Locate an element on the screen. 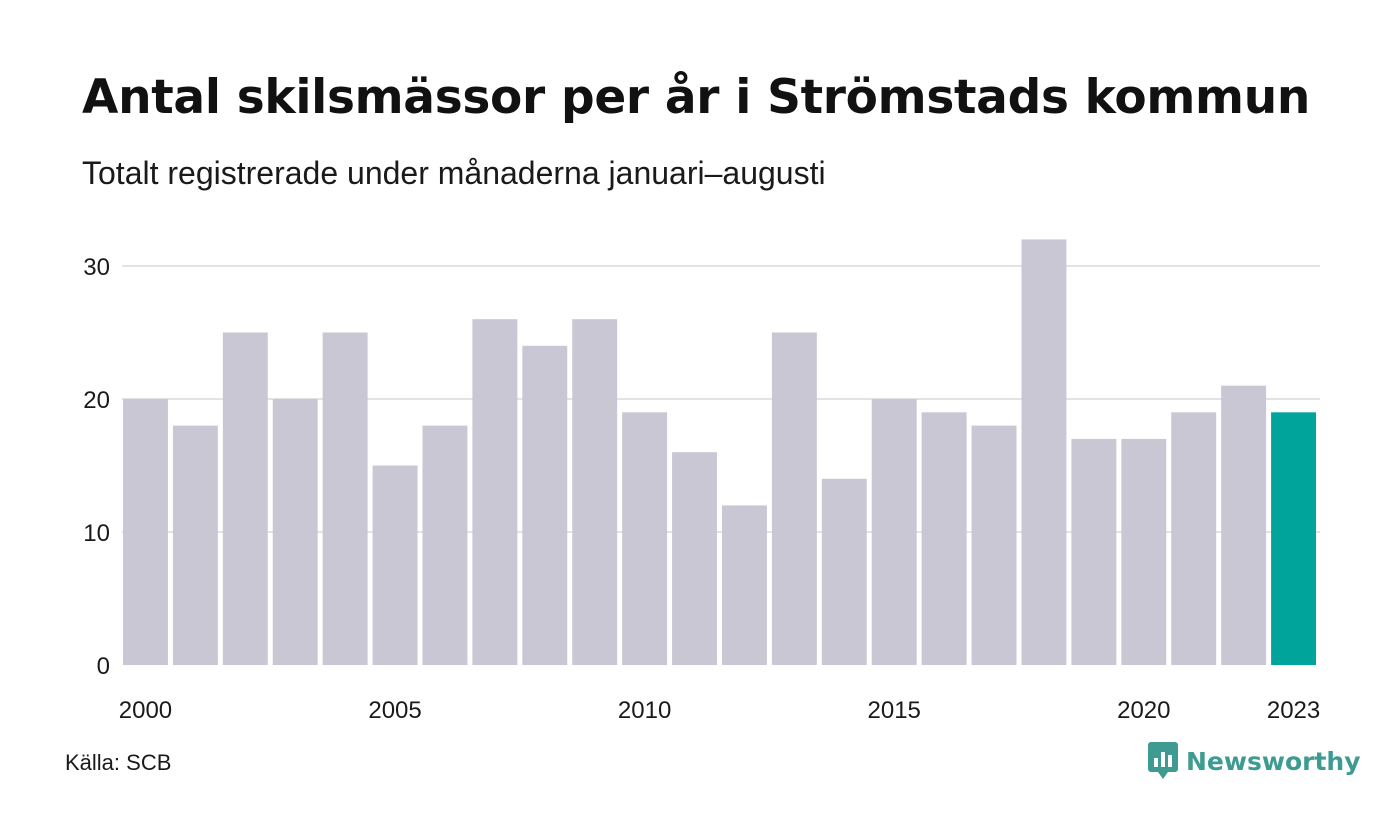 The height and width of the screenshot is (840, 1400). source-note: Källa: SCB is located at coordinates (118, 762).